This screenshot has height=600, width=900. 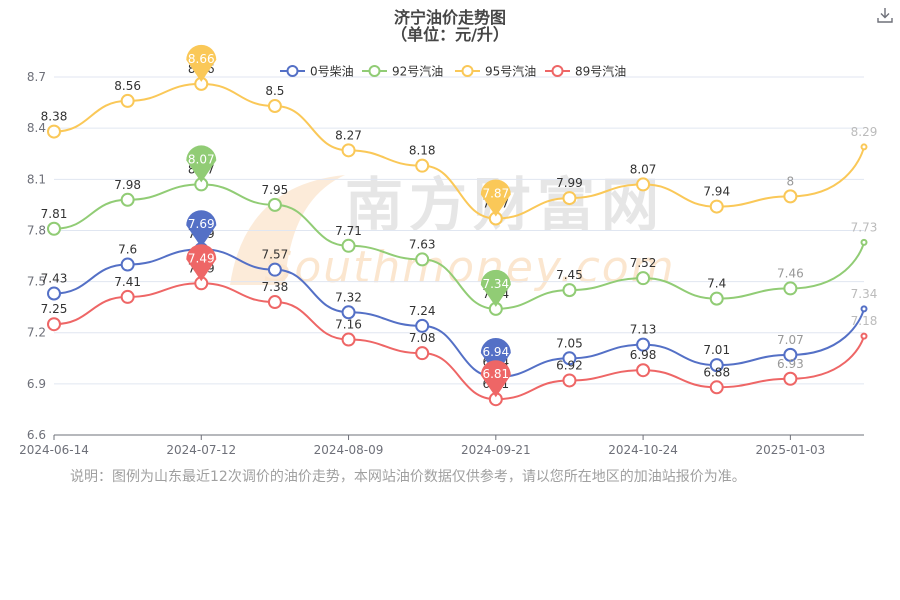 What do you see at coordinates (643, 355) in the screenshot?
I see `data-label: 6.98` at bounding box center [643, 355].